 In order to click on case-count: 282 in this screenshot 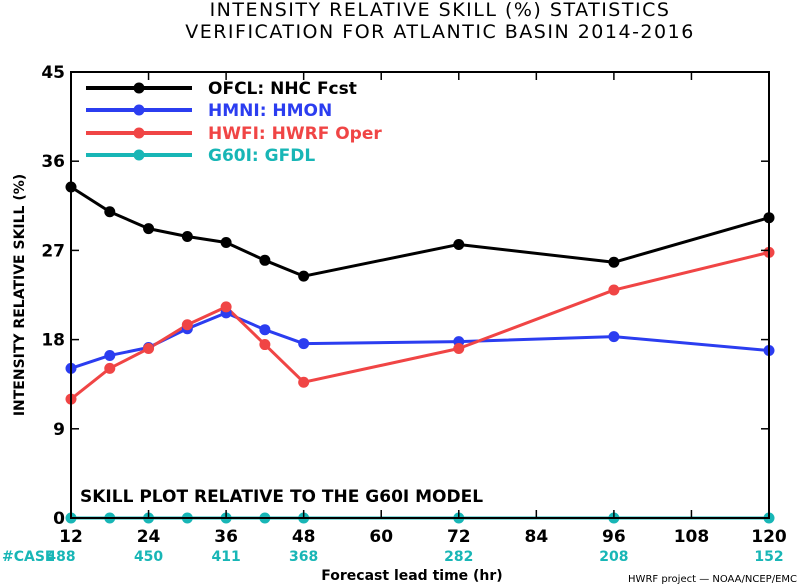, I will do `click(458, 557)`.